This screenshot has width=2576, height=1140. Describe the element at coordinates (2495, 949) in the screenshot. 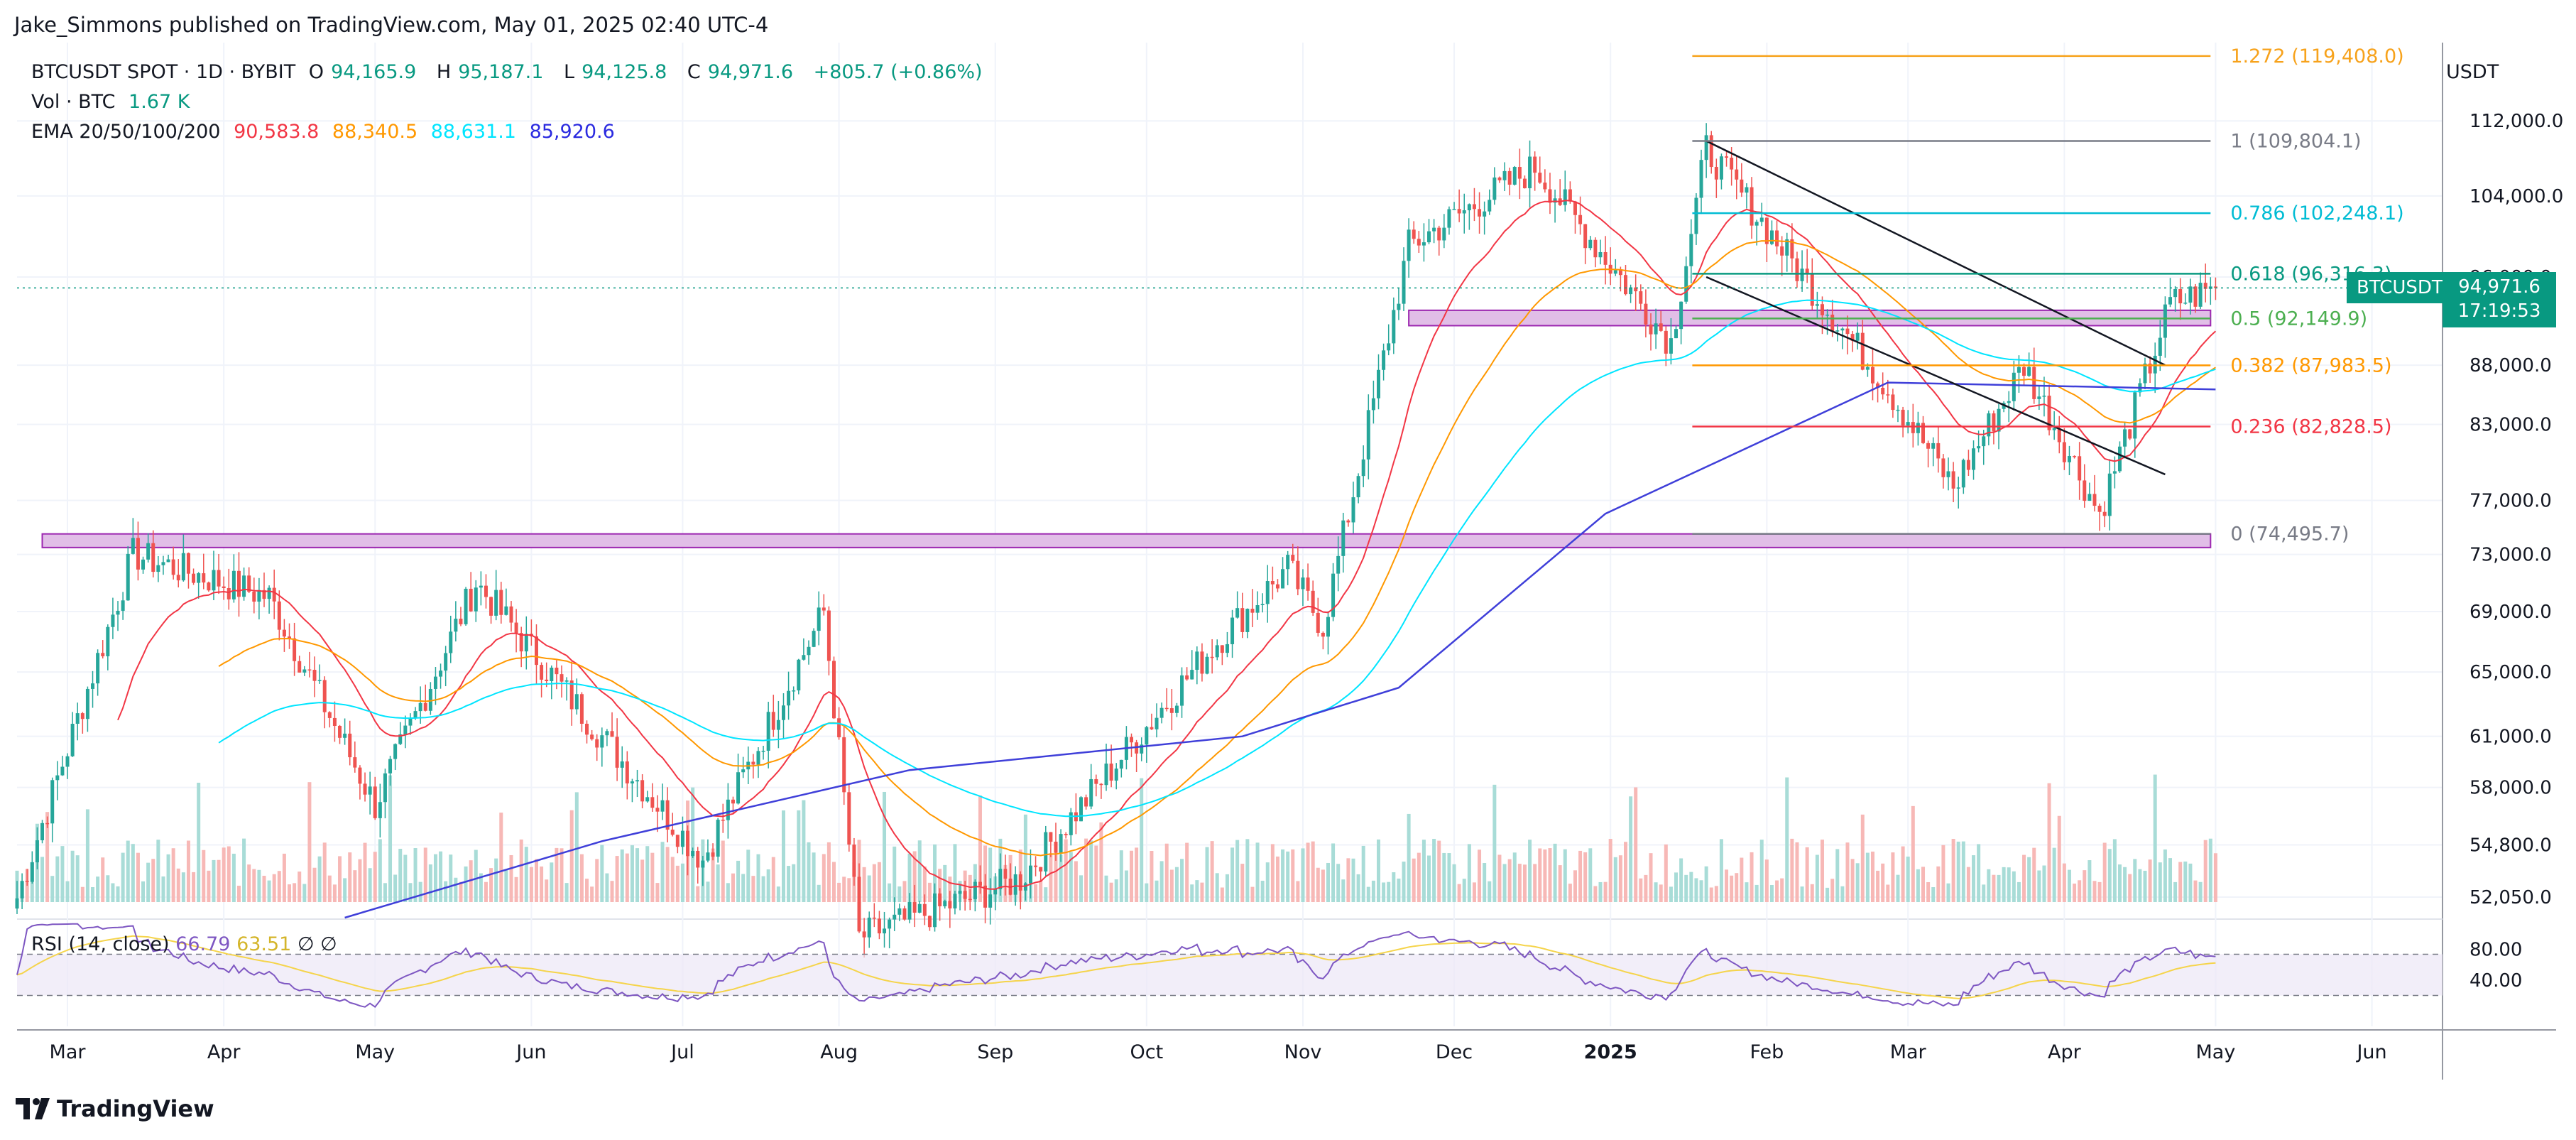

I see `rsi-axis-tick: 80.00` at that location.